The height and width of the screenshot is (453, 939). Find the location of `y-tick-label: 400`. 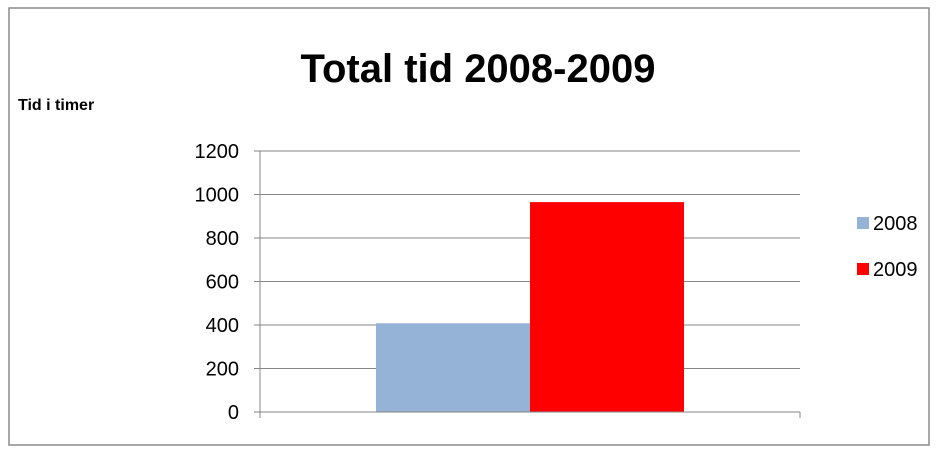

y-tick-label: 400 is located at coordinates (222, 326).